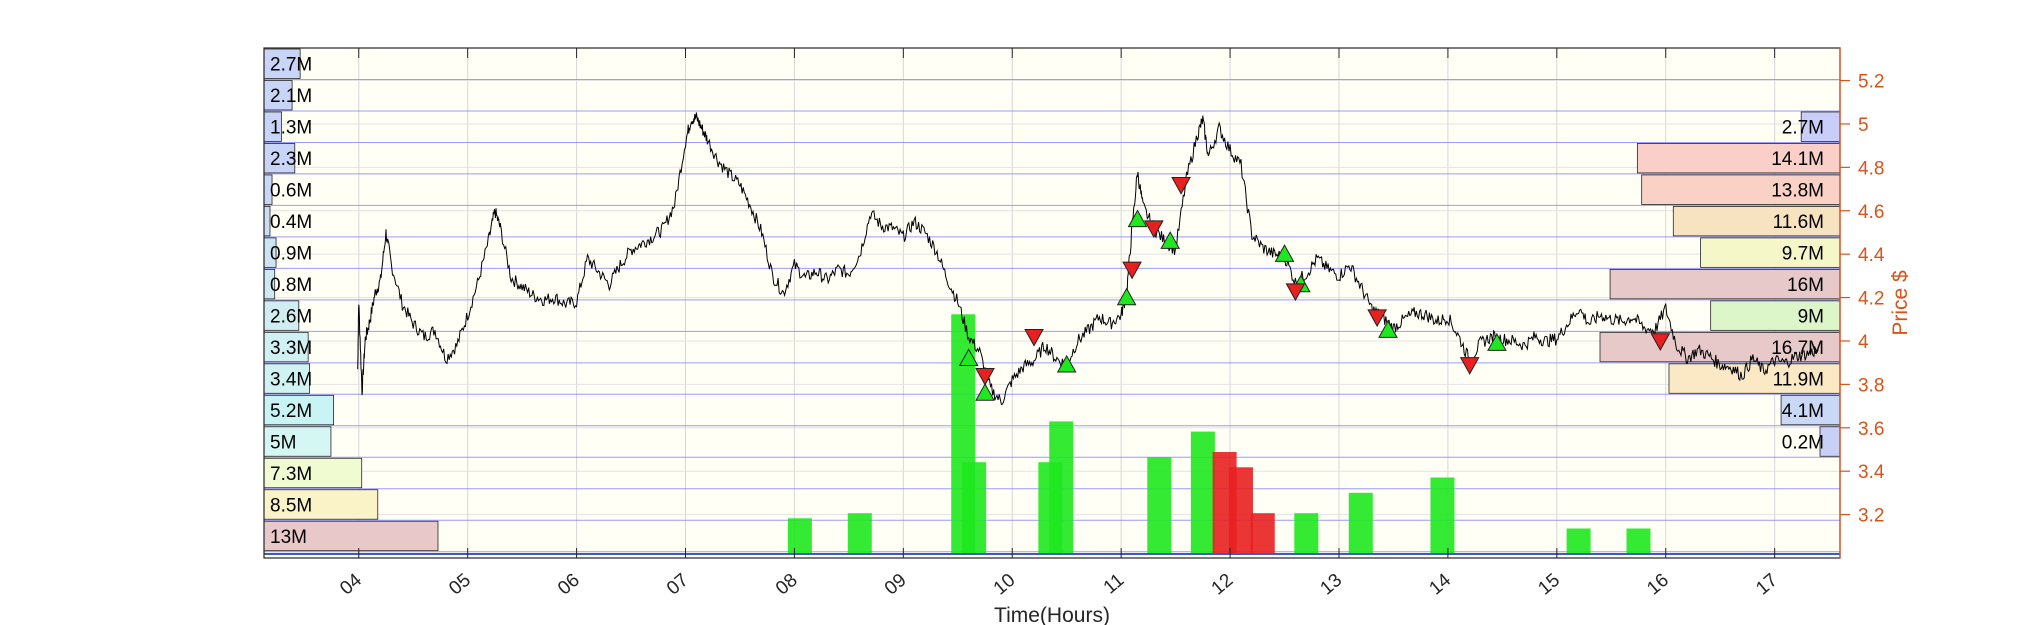 This screenshot has width=2031, height=625. What do you see at coordinates (569, 585) in the screenshot?
I see `x-tick-label: 06` at bounding box center [569, 585].